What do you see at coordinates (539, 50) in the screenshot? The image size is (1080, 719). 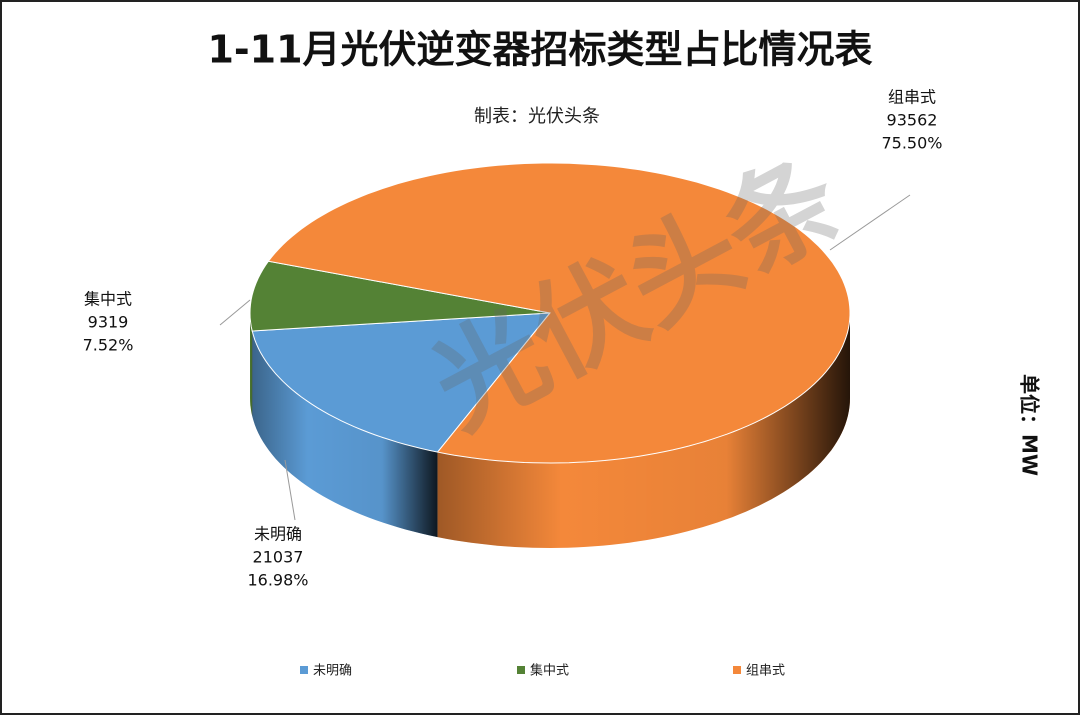 I see `chart-title: 1-11月光伏逆变器招标类型占比情况表` at bounding box center [539, 50].